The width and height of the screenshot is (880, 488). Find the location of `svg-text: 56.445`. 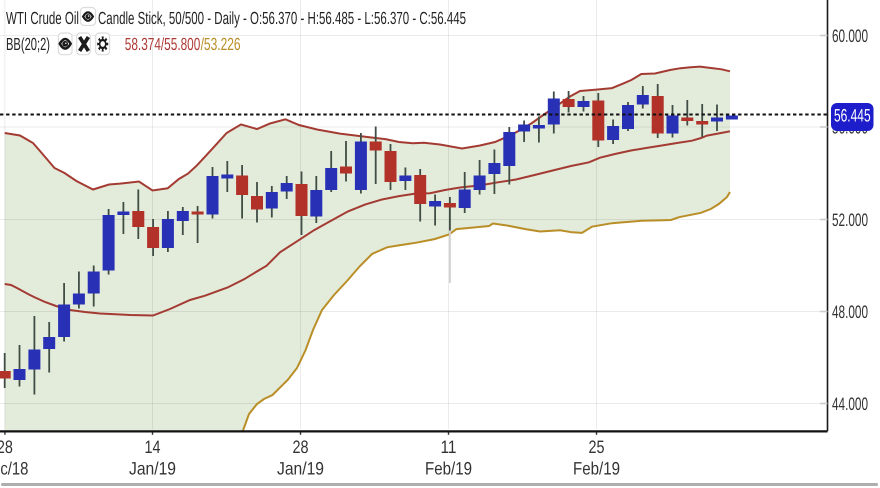

svg-text: 56.445 is located at coordinates (852, 116).